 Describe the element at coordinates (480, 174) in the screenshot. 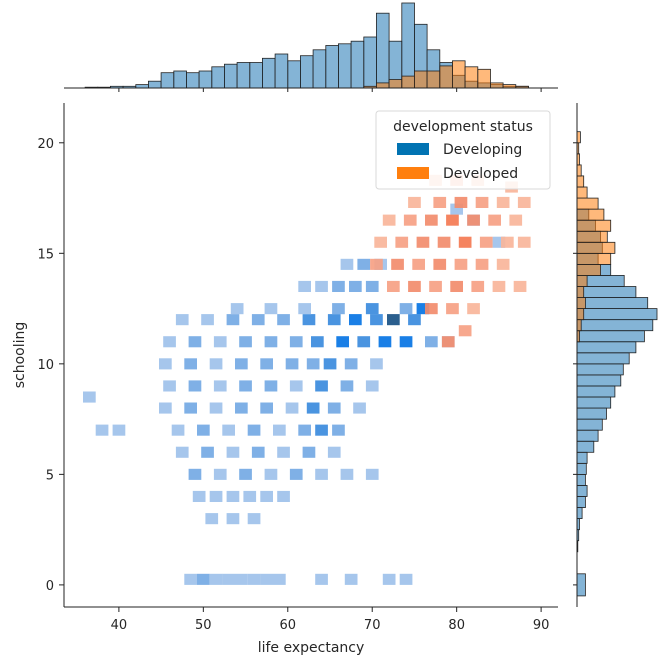

I see `legend-label-developed: Developed` at that location.